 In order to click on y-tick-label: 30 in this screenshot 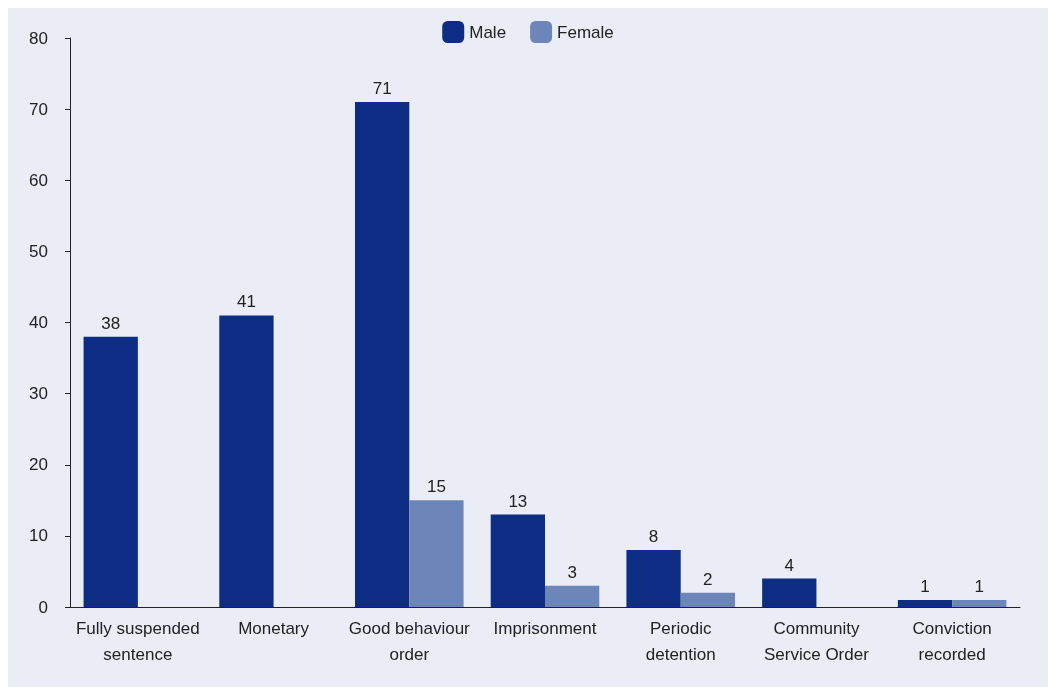, I will do `click(38, 394)`.